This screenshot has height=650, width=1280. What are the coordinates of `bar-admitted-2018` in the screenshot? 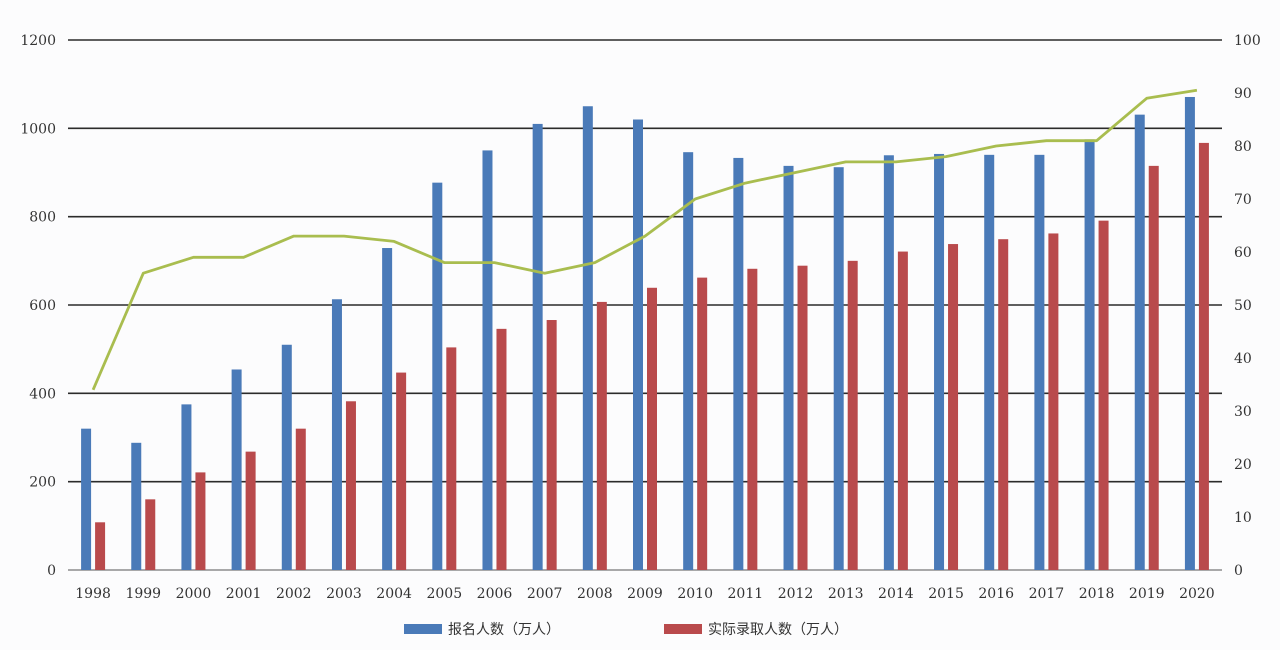 It's located at (1103, 395).